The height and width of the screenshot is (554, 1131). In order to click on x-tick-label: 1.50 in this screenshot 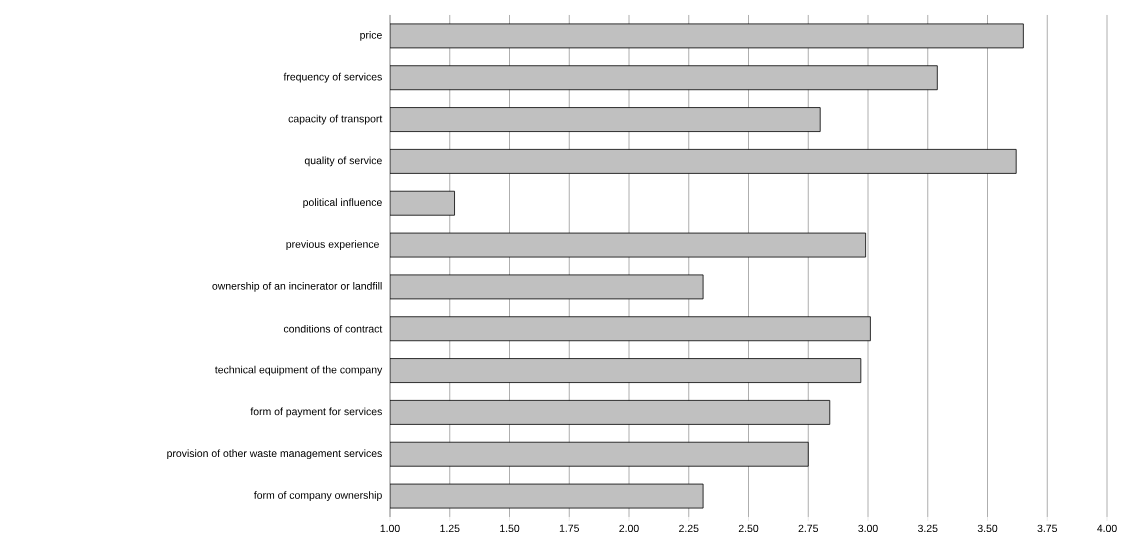, I will do `click(510, 528)`.